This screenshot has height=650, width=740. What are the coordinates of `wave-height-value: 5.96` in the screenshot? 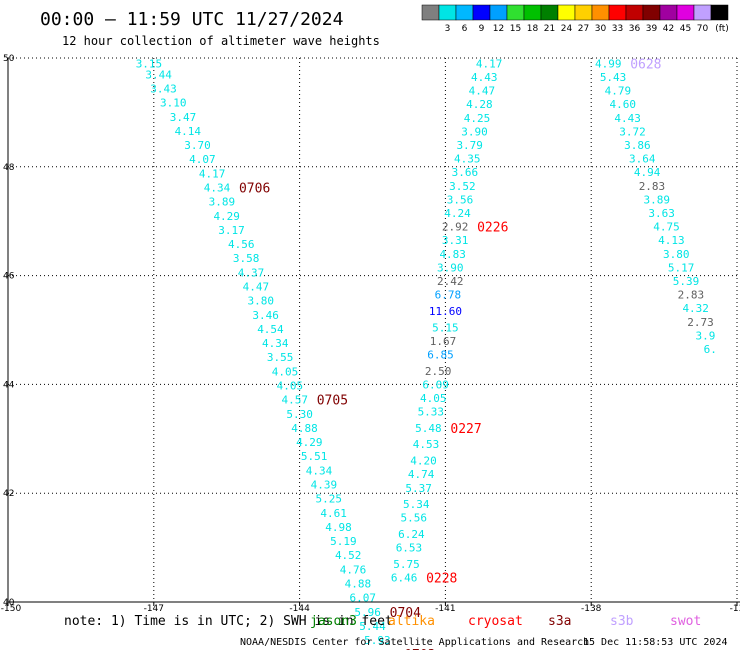 It's located at (367, 612).